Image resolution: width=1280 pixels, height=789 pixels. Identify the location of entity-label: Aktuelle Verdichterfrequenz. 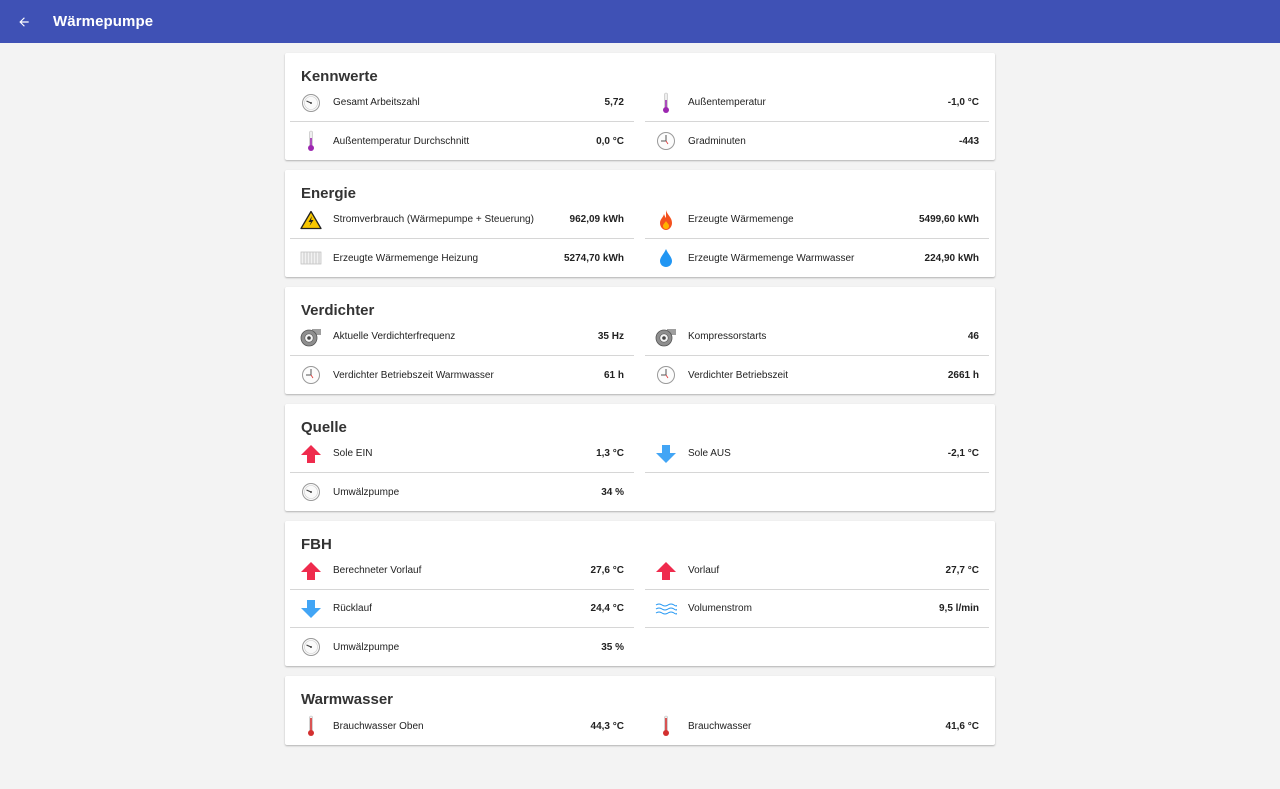
(394, 336).